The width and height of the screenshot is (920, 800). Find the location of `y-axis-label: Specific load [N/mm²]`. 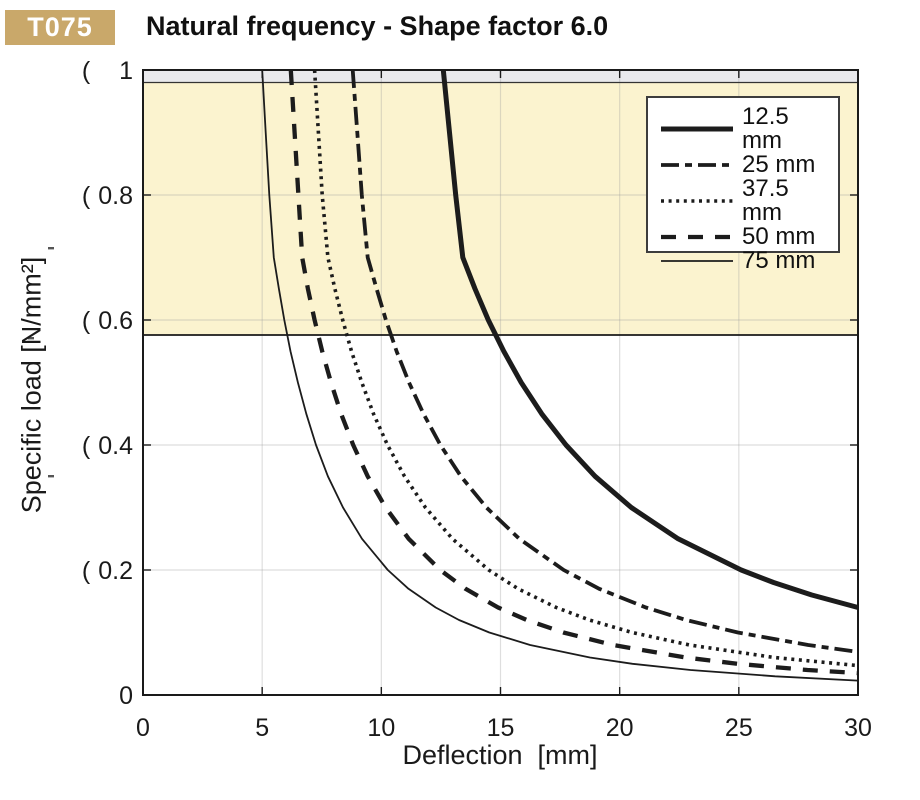

y-axis-label: Specific load [N/mm²] is located at coordinates (31, 385).